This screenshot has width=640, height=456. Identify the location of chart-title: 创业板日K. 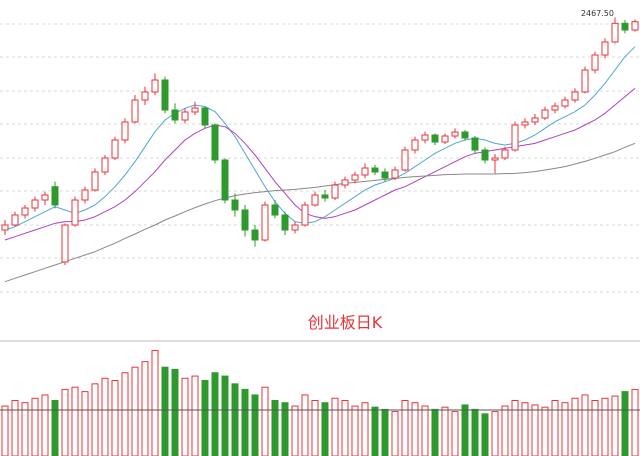
(345, 322).